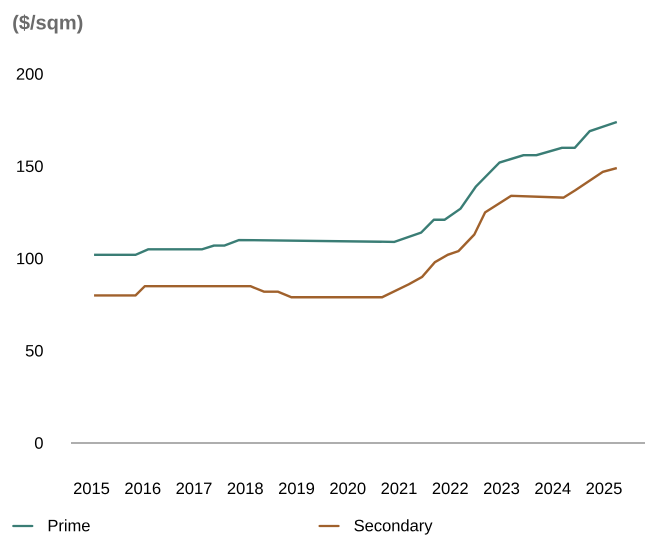 The height and width of the screenshot is (541, 662). Describe the element at coordinates (38, 443) in the screenshot. I see `y-tick-label: 0` at that location.